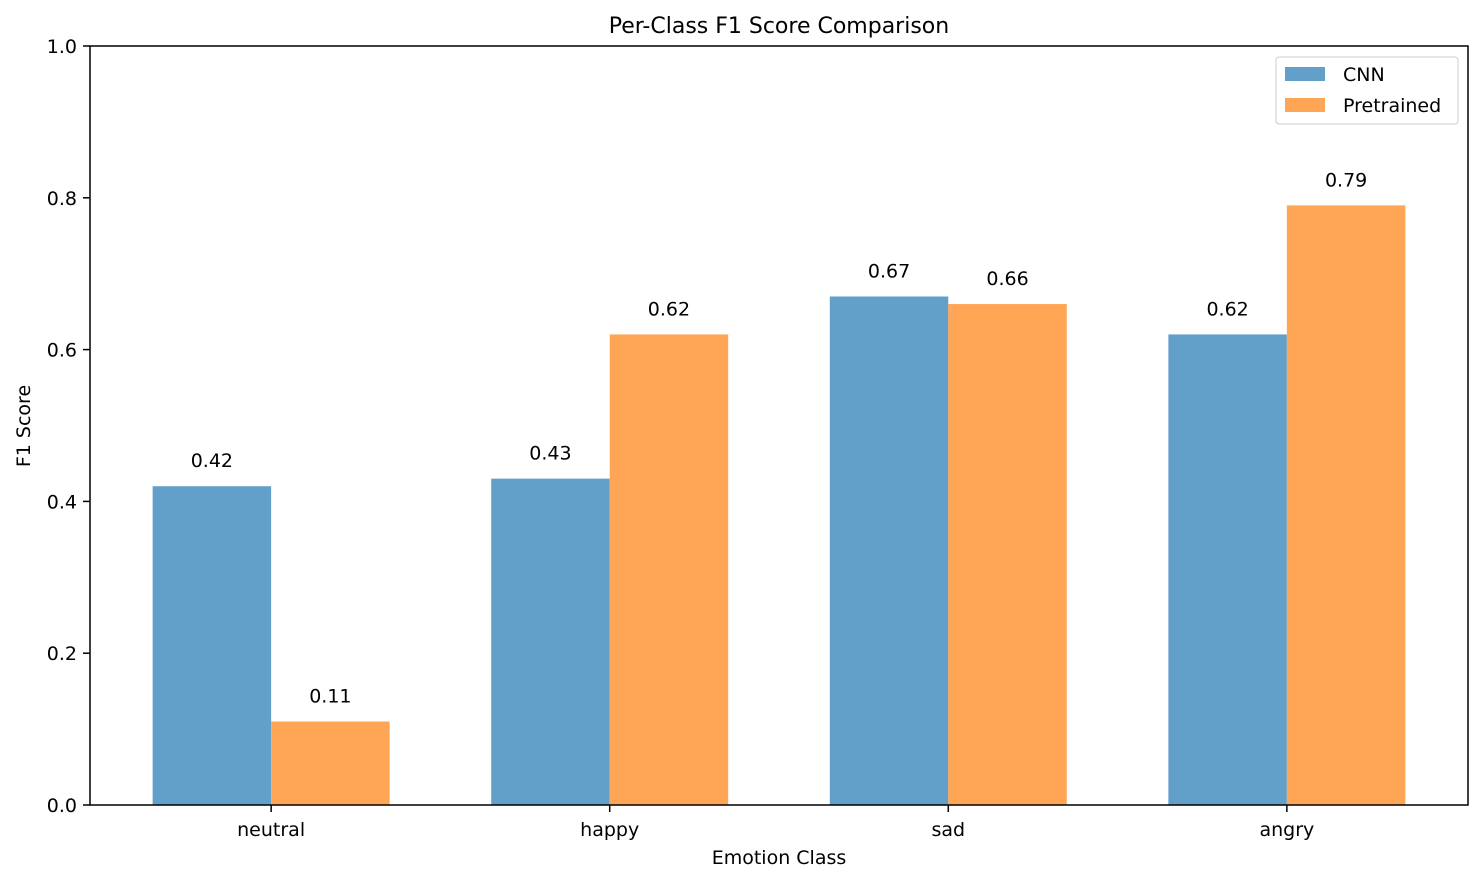 This screenshot has height=884, width=1483. I want to click on x-tick-label-happy: happy, so click(609, 830).